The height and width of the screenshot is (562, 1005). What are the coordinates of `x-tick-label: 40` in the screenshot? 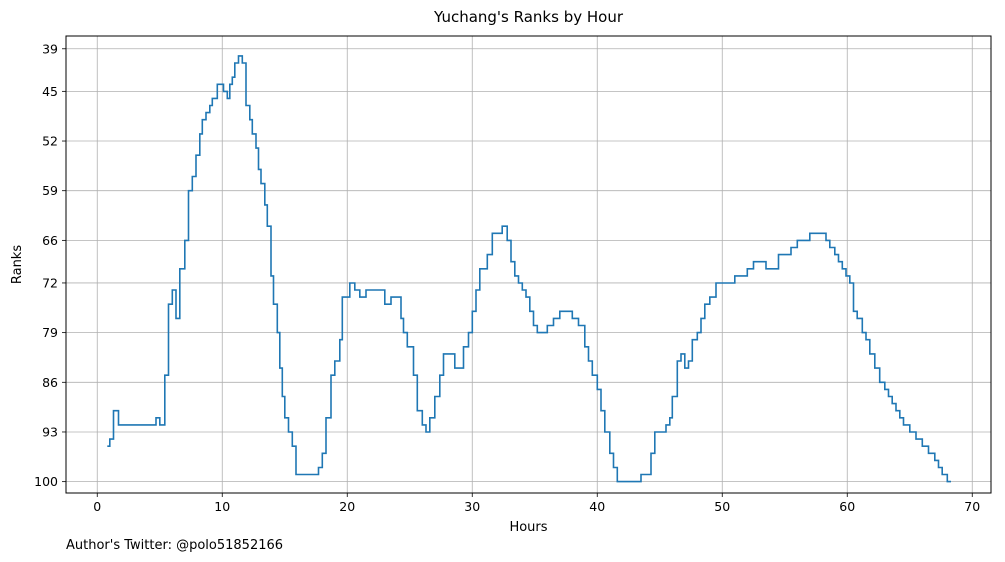 It's located at (597, 506).